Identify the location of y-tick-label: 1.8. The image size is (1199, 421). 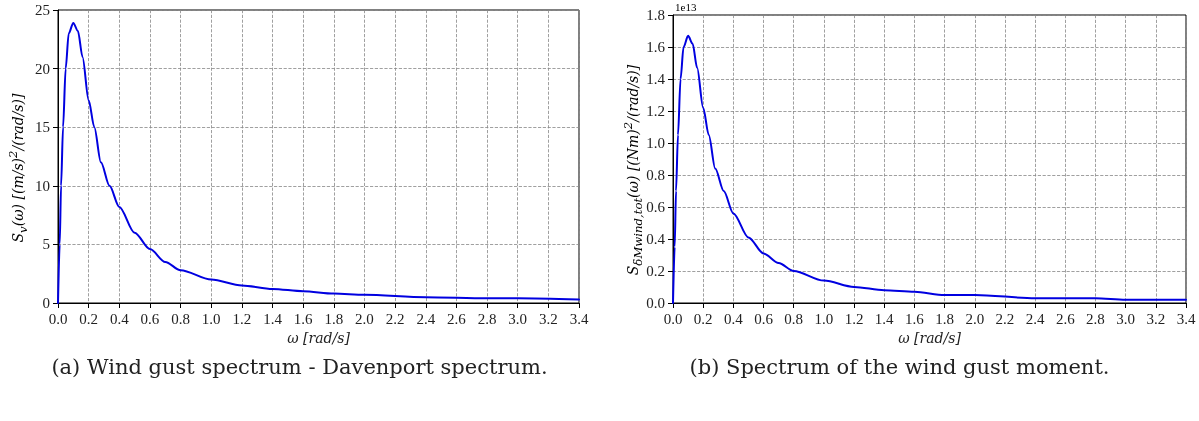
(655, 15).